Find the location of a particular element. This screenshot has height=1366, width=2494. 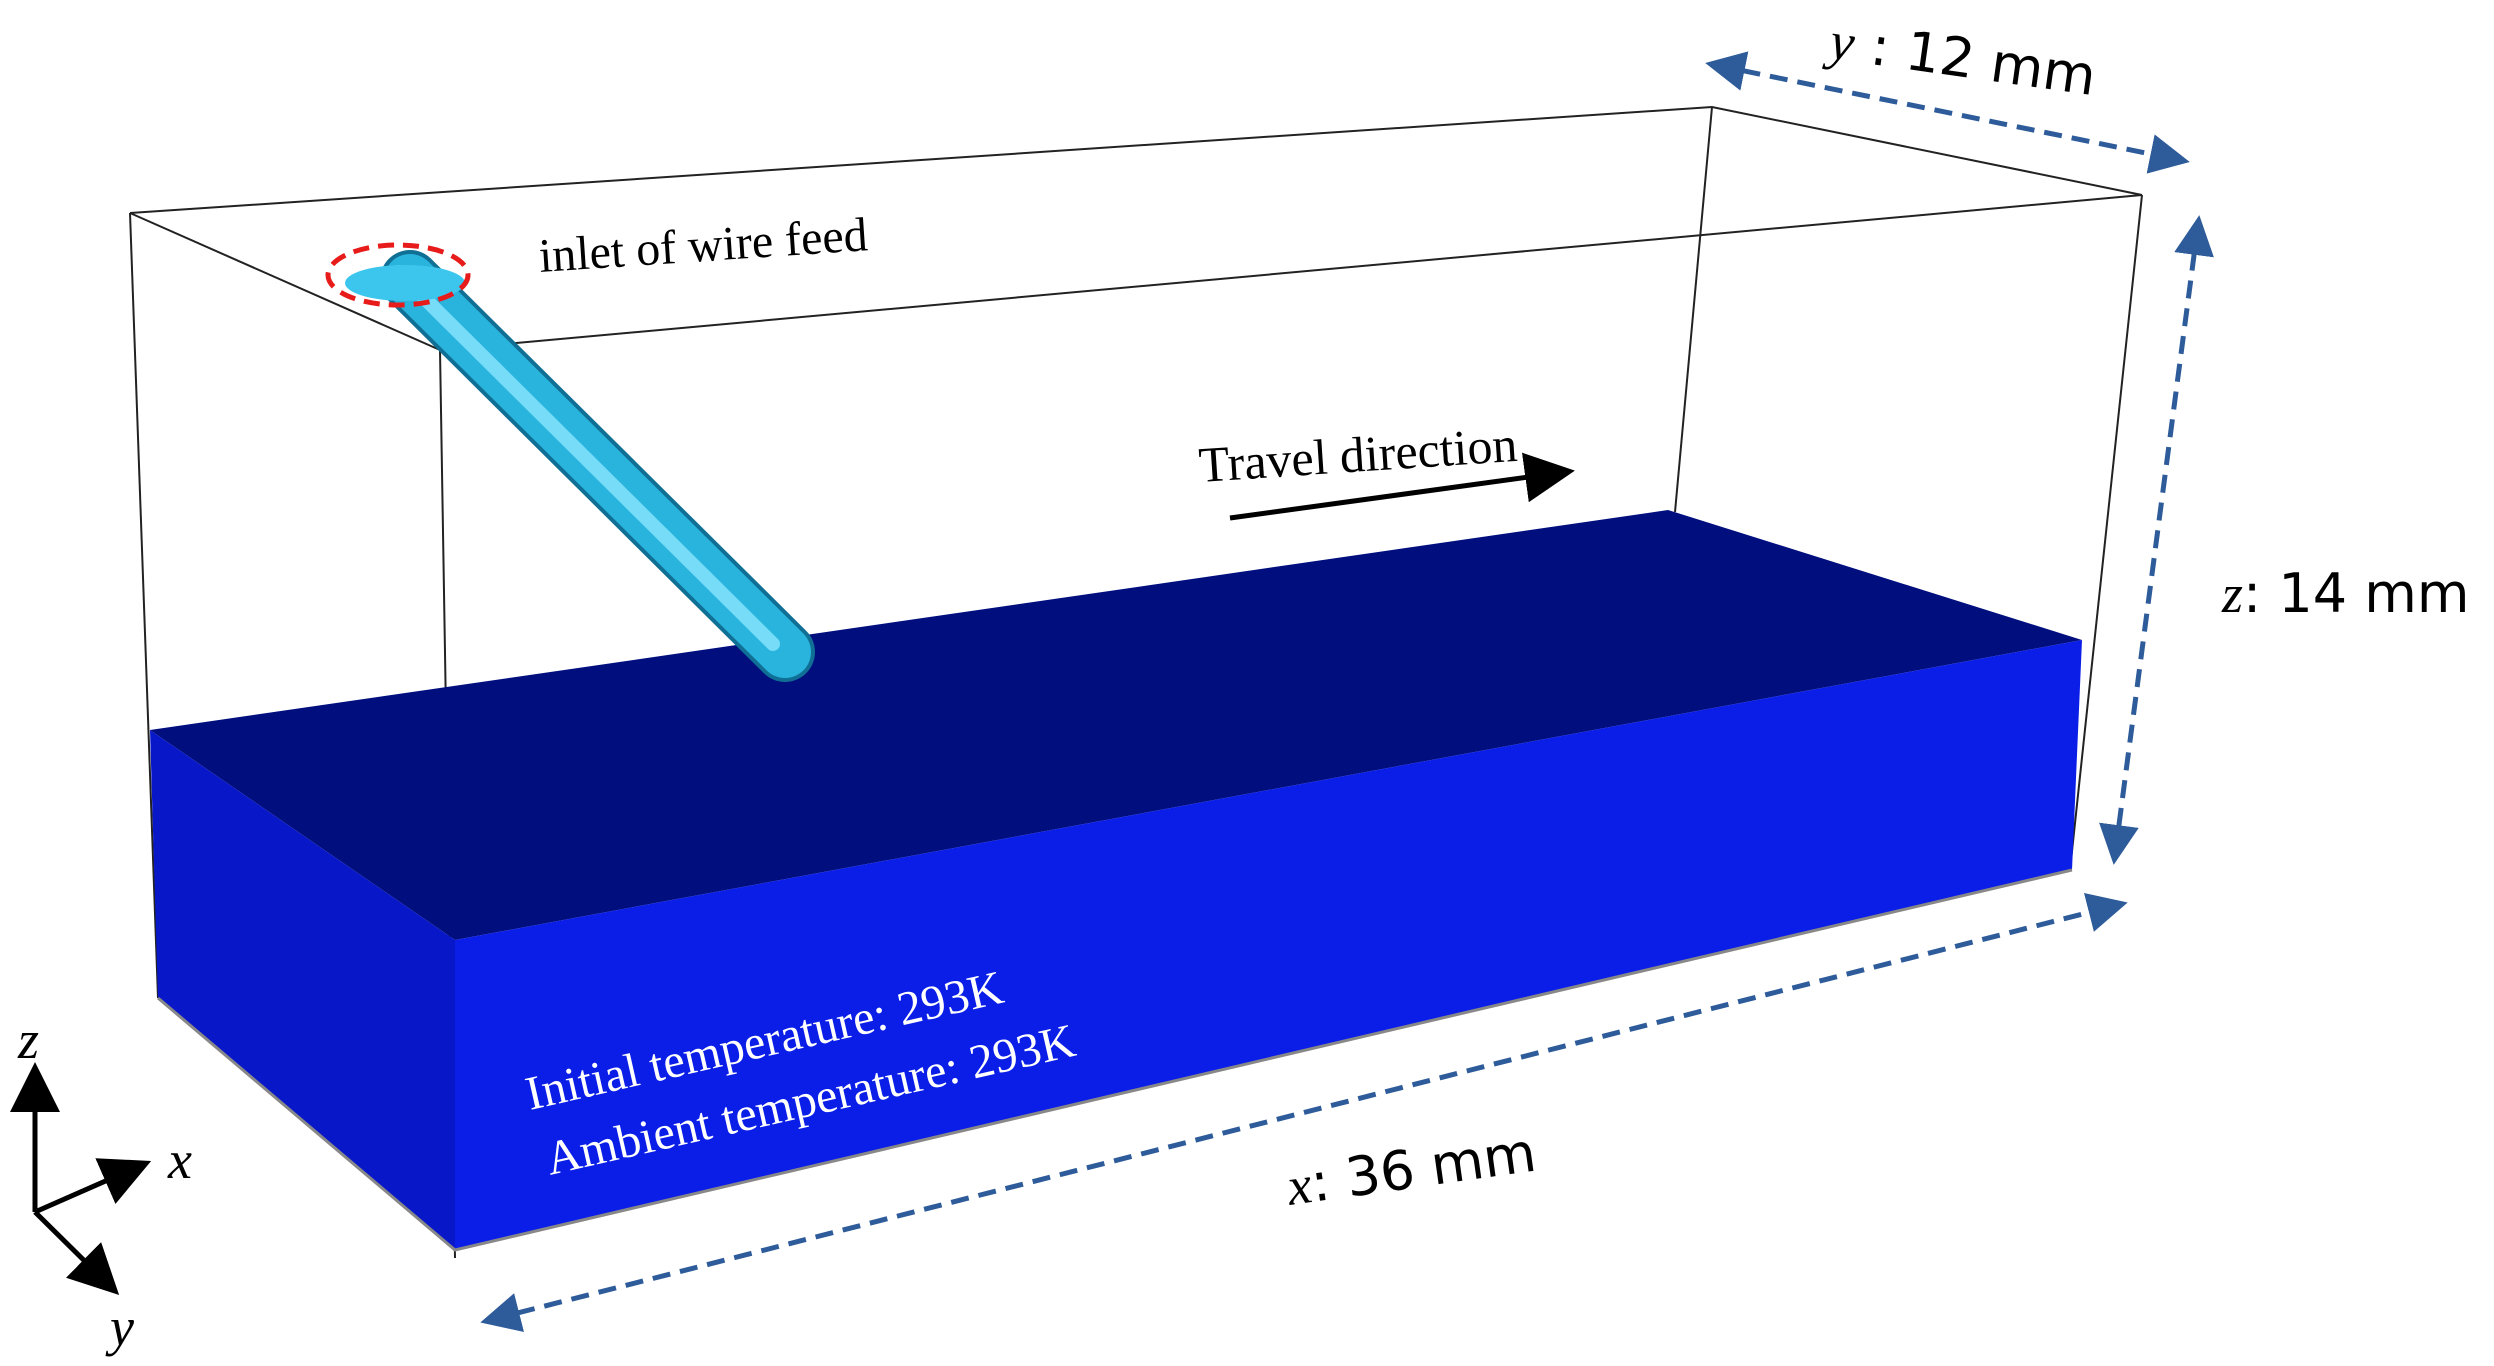

axis-y-label: y is located at coordinates (119, 1327).